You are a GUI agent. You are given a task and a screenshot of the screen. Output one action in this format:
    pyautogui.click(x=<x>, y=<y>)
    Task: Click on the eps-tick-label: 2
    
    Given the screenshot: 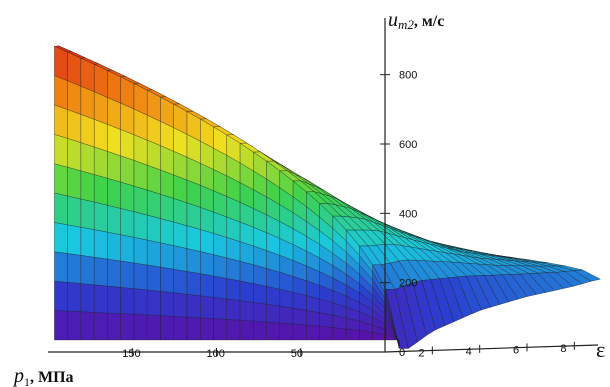 What is the action you would take?
    pyautogui.click(x=421, y=353)
    